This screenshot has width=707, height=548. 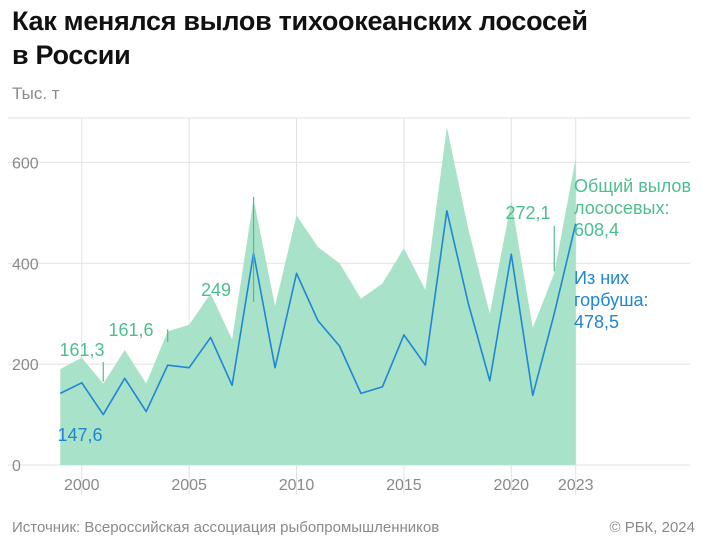 What do you see at coordinates (82, 485) in the screenshot?
I see `x-tick-label-2000: 2000` at bounding box center [82, 485].